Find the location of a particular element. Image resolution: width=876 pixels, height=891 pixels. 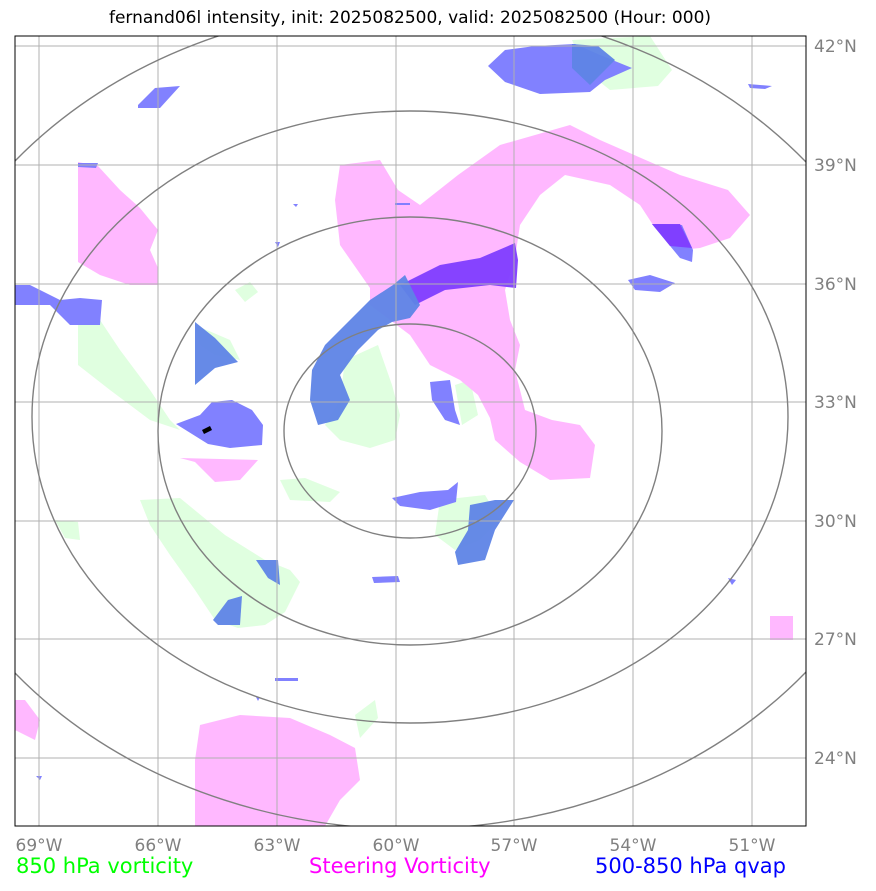

lon-tick: 63°W is located at coordinates (277, 846).